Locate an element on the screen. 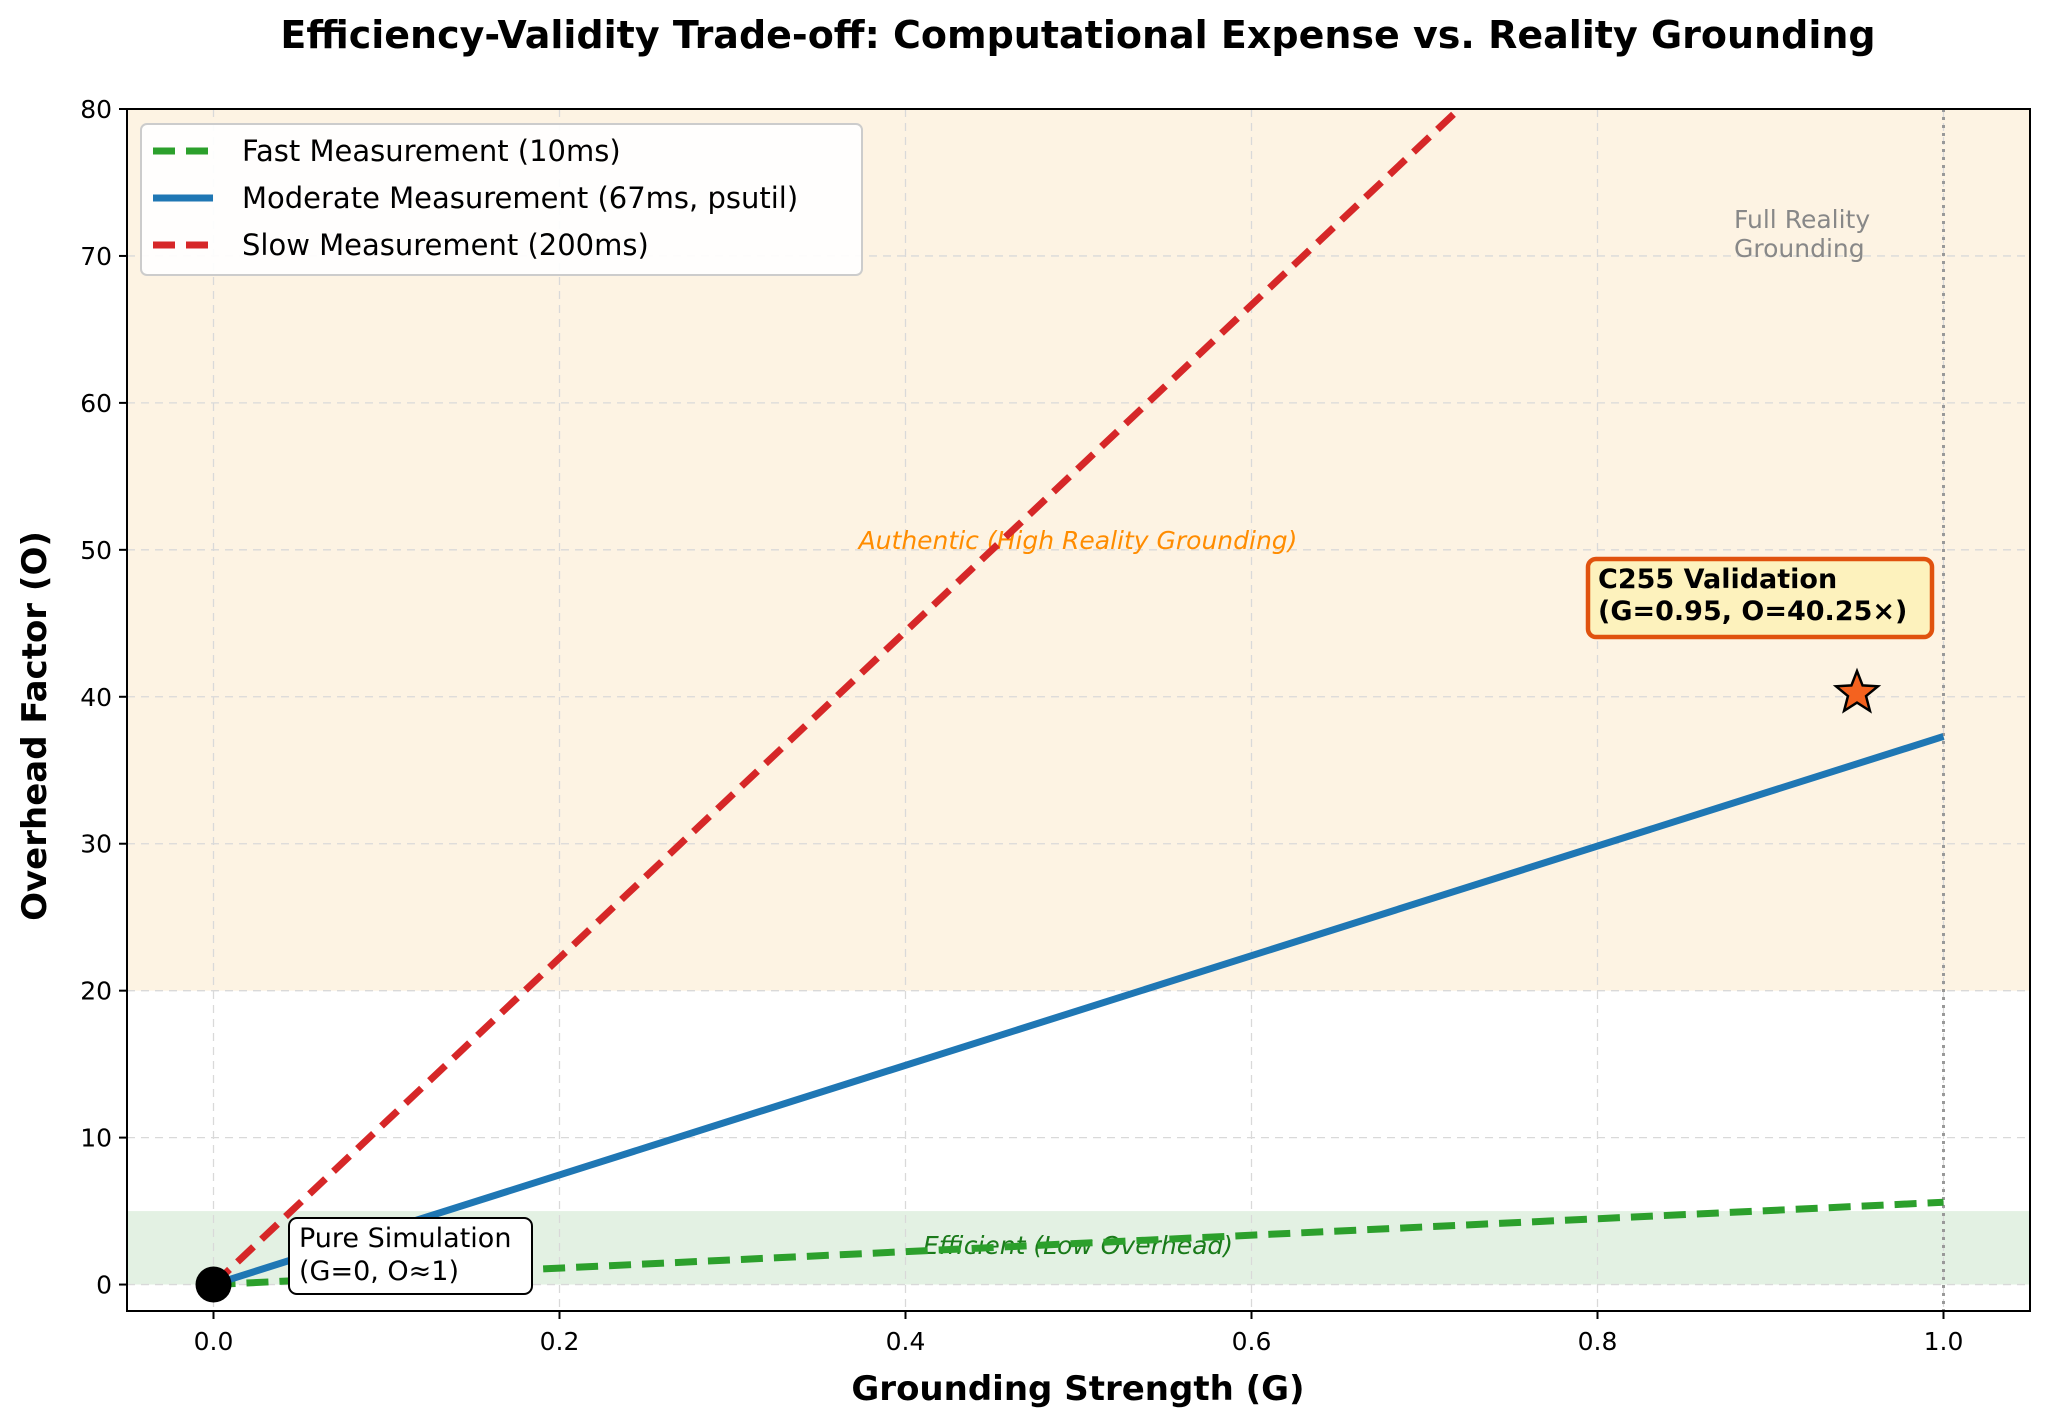  point-pure-simulation is located at coordinates (213, 1284).